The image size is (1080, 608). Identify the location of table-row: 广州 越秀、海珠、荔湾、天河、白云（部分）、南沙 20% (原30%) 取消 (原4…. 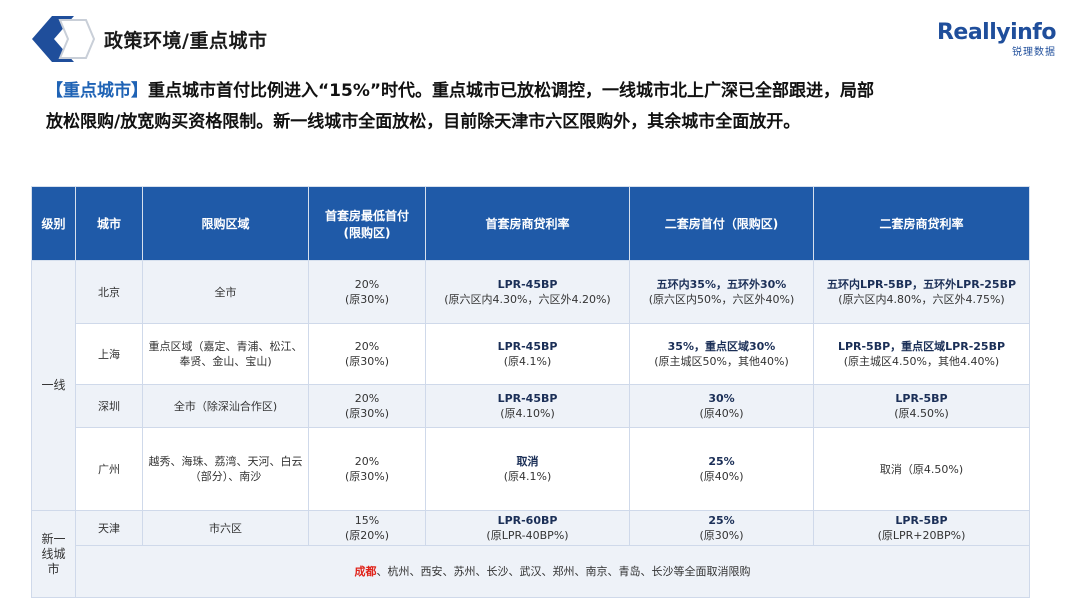
(531, 469).